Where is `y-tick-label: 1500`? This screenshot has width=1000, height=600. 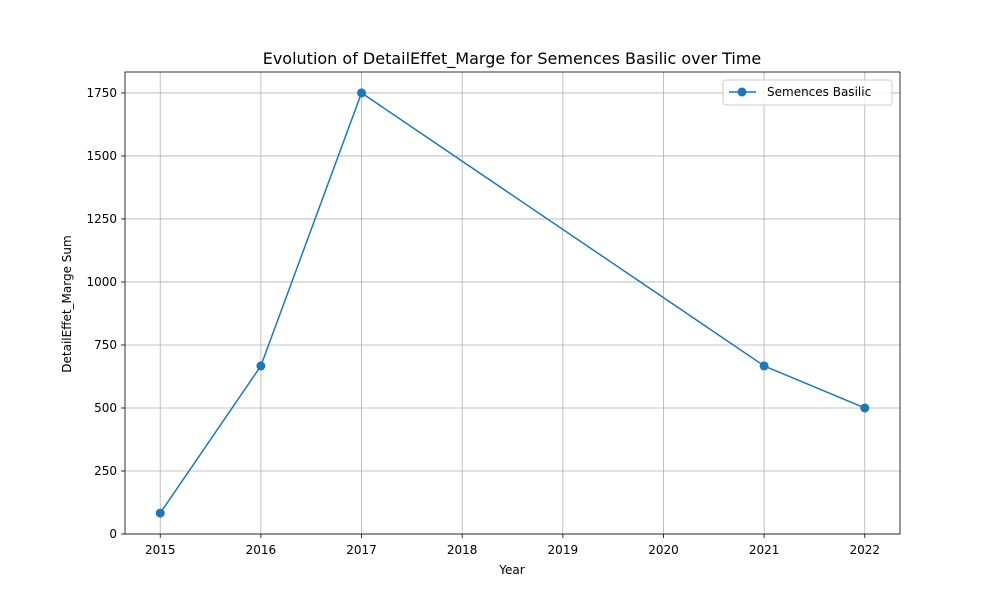 y-tick-label: 1500 is located at coordinates (101, 156).